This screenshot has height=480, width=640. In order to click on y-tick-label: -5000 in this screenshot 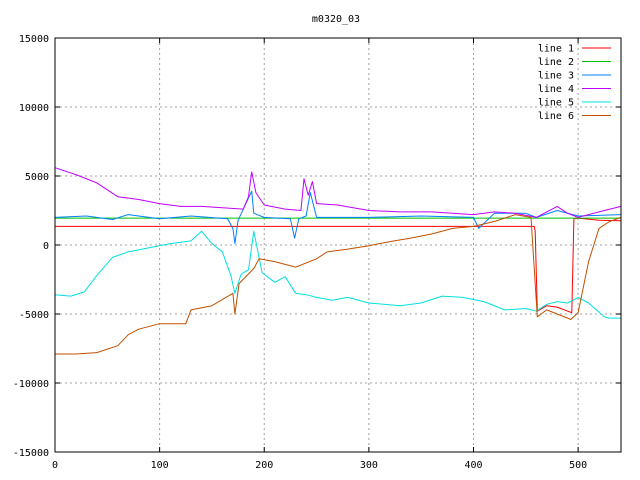, I will do `click(34, 315)`.